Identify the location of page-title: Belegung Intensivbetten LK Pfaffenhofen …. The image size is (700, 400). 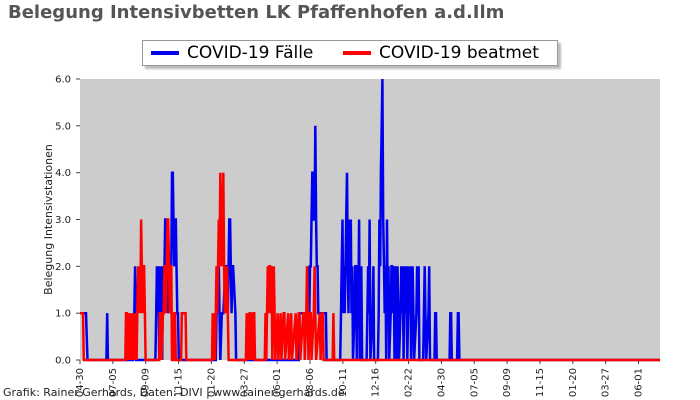
(256, 12).